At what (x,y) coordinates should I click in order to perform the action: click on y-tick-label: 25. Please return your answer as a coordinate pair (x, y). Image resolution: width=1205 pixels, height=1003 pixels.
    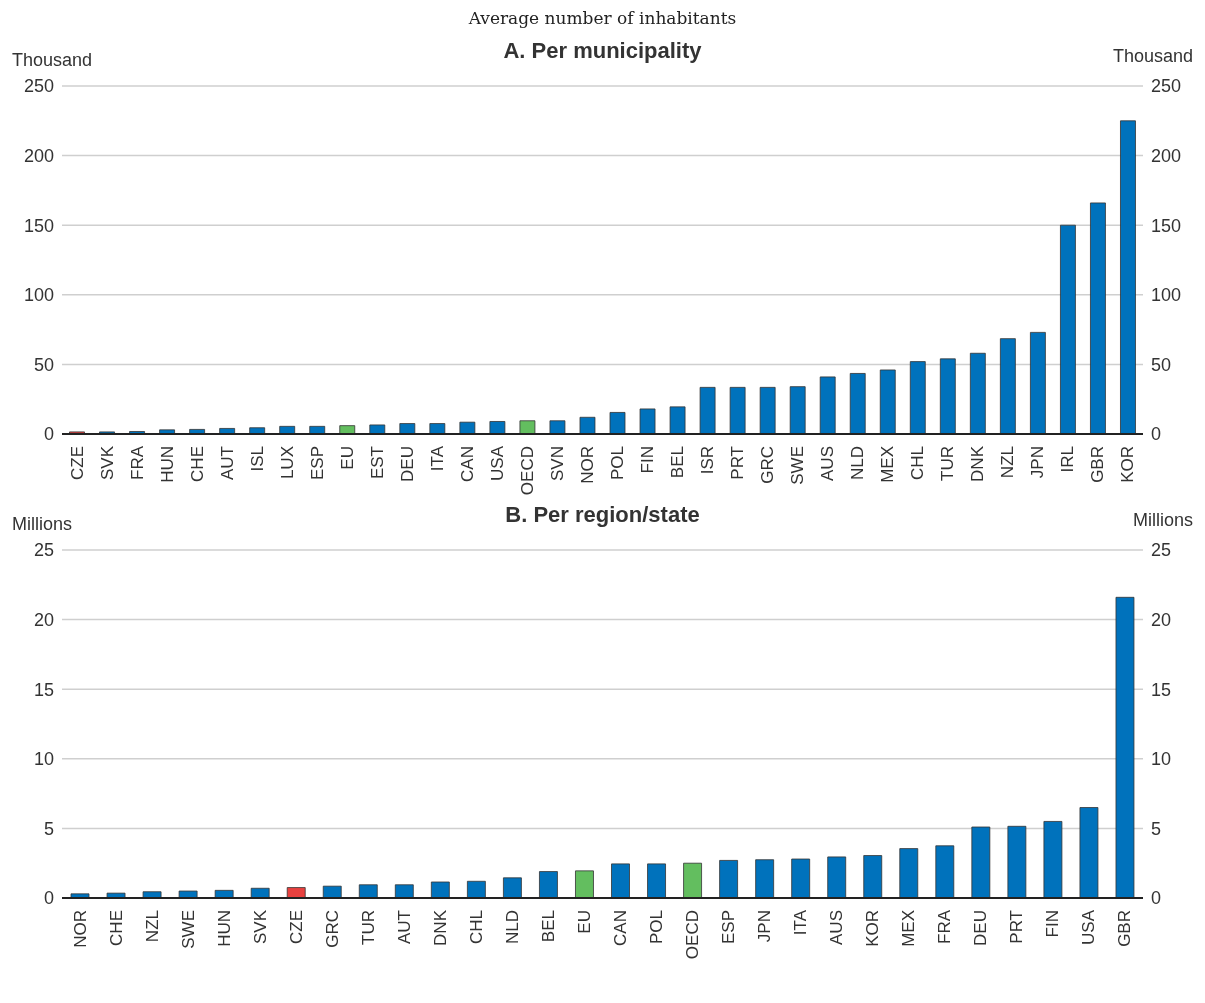
    Looking at the image, I should click on (43, 550).